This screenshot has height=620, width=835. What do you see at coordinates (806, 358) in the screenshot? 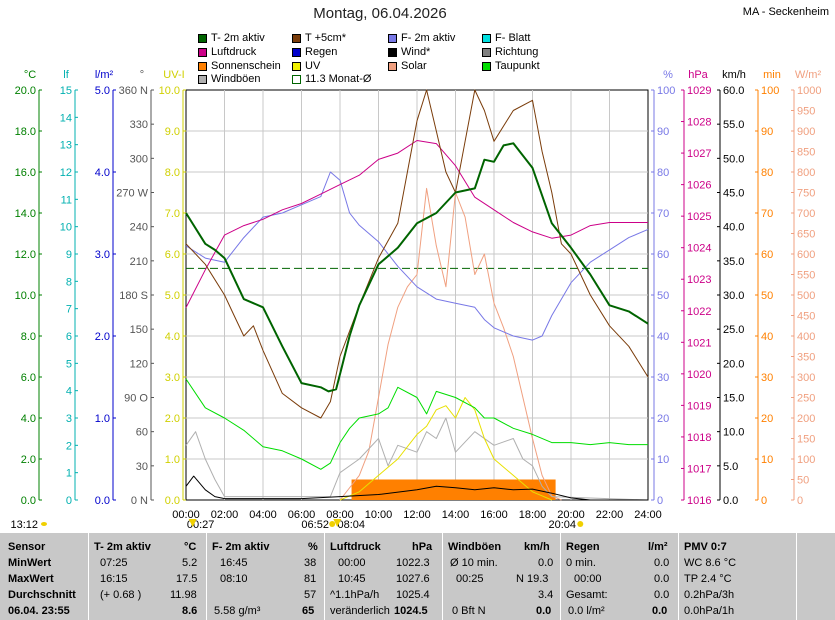
I see `right-tick-label: 350` at bounding box center [806, 358].